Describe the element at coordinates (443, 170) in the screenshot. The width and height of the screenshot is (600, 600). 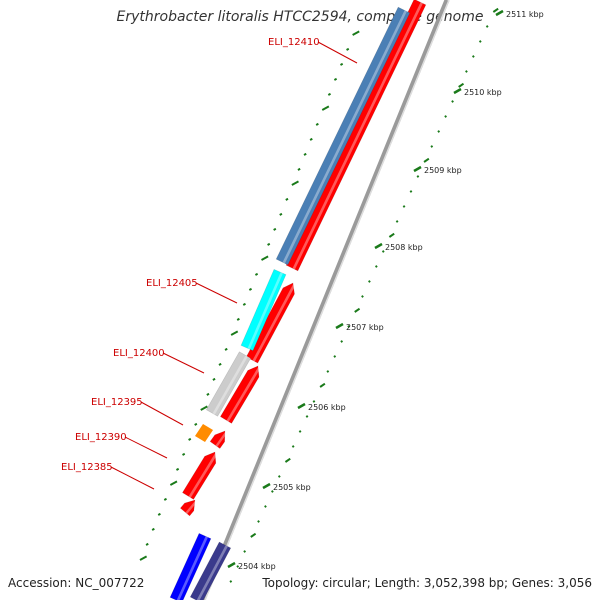
I see `scale-label-2509: 2509 kbp` at that location.